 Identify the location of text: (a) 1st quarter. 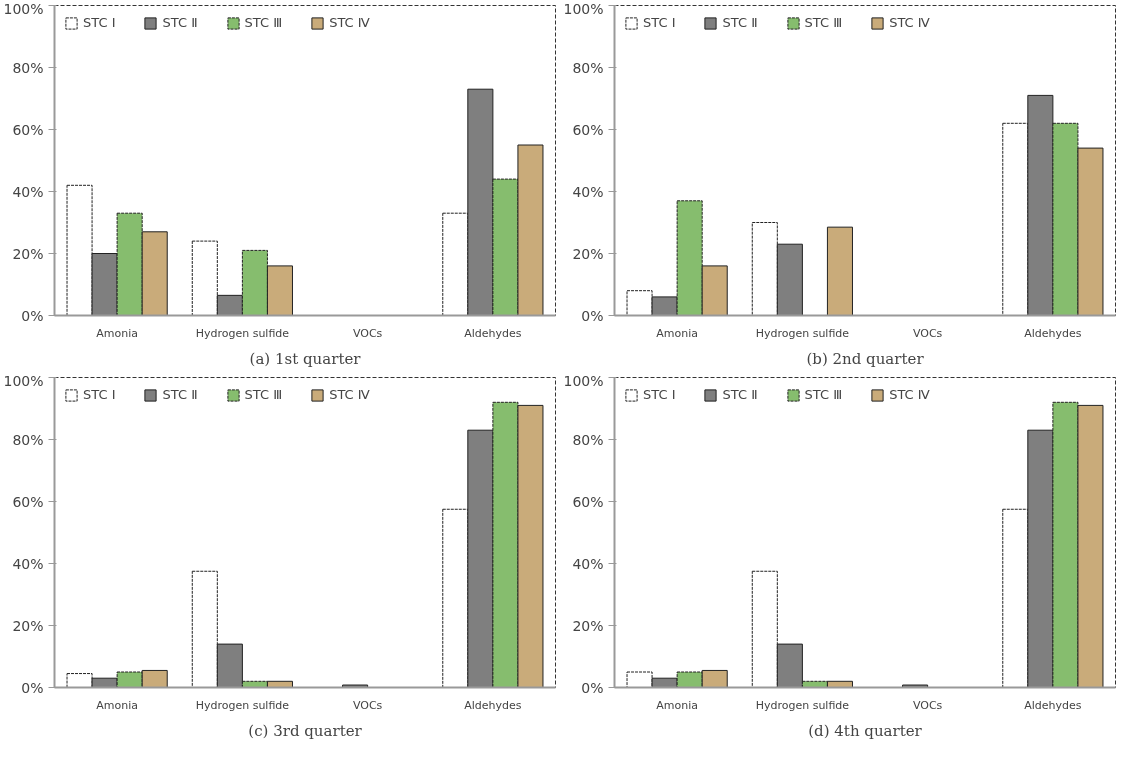
(305, 358).